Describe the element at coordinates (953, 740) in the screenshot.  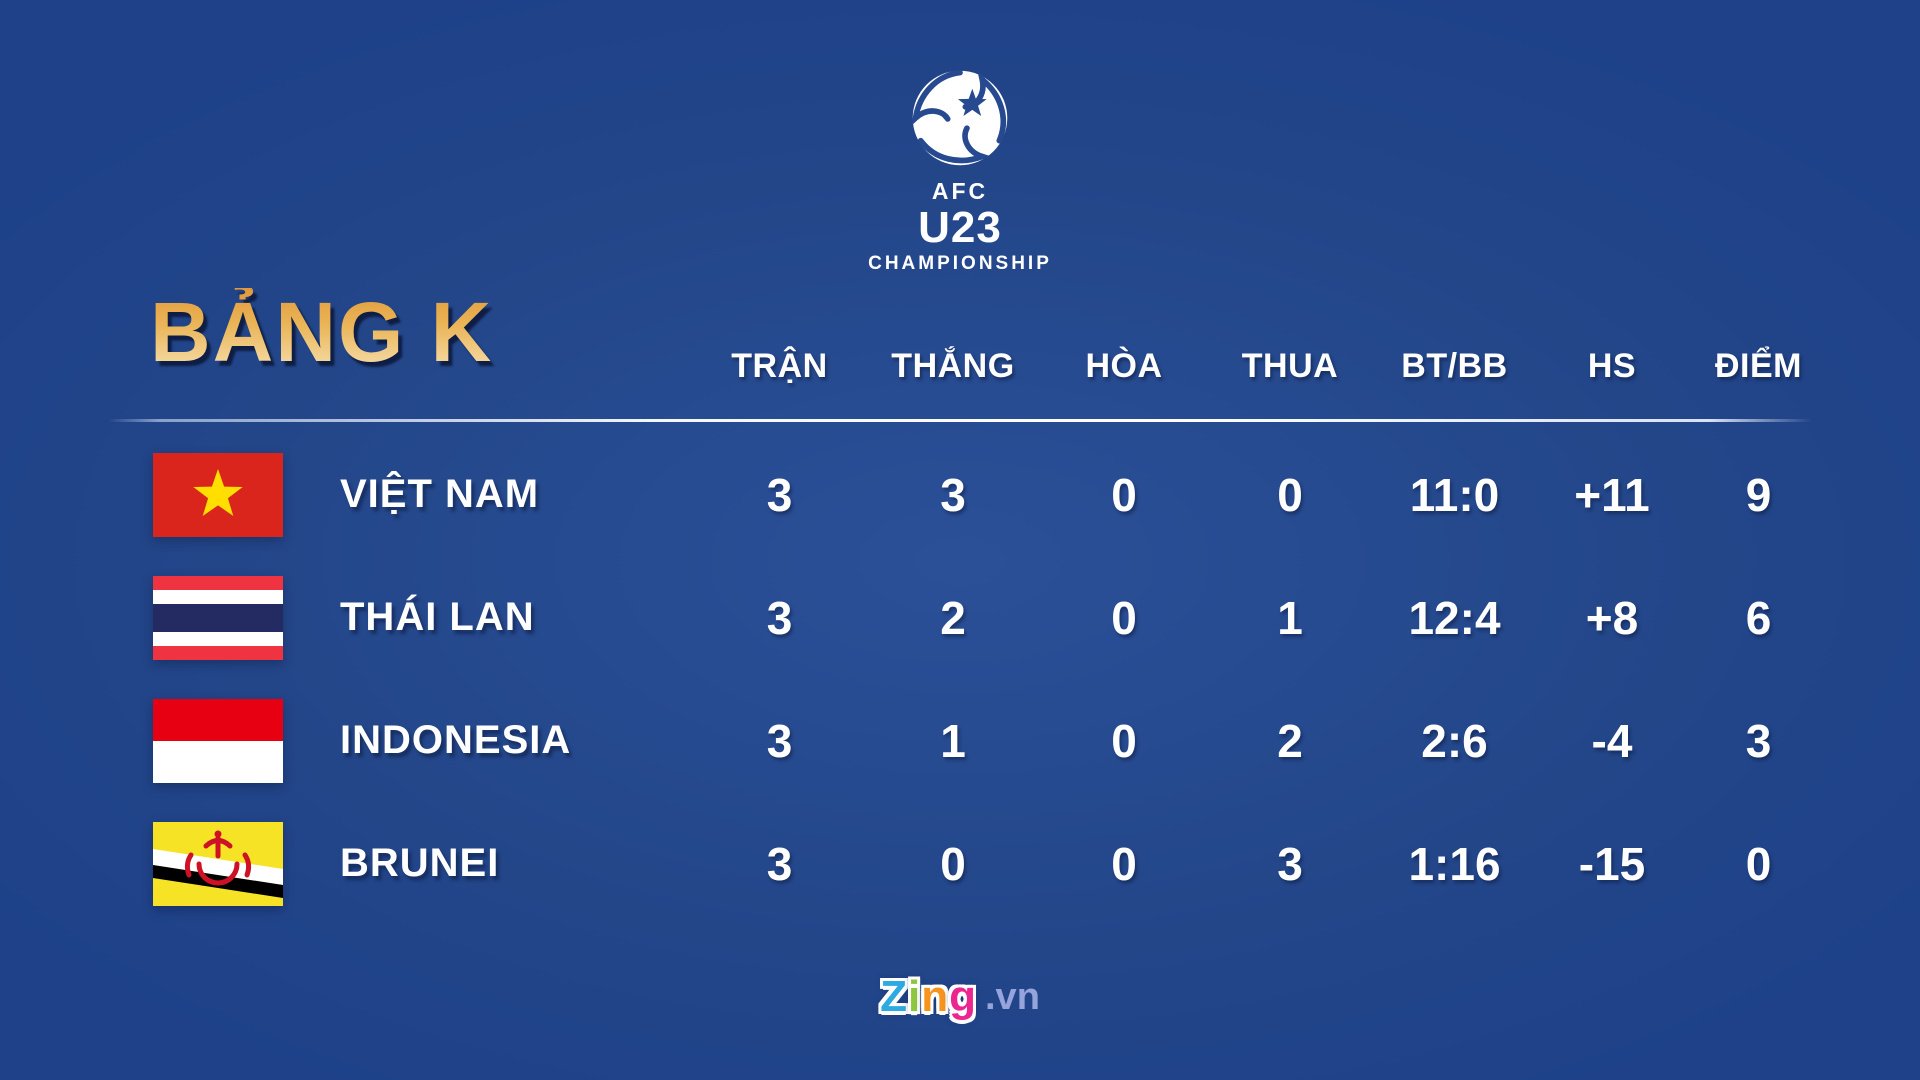
I see `won-cell: 1` at that location.